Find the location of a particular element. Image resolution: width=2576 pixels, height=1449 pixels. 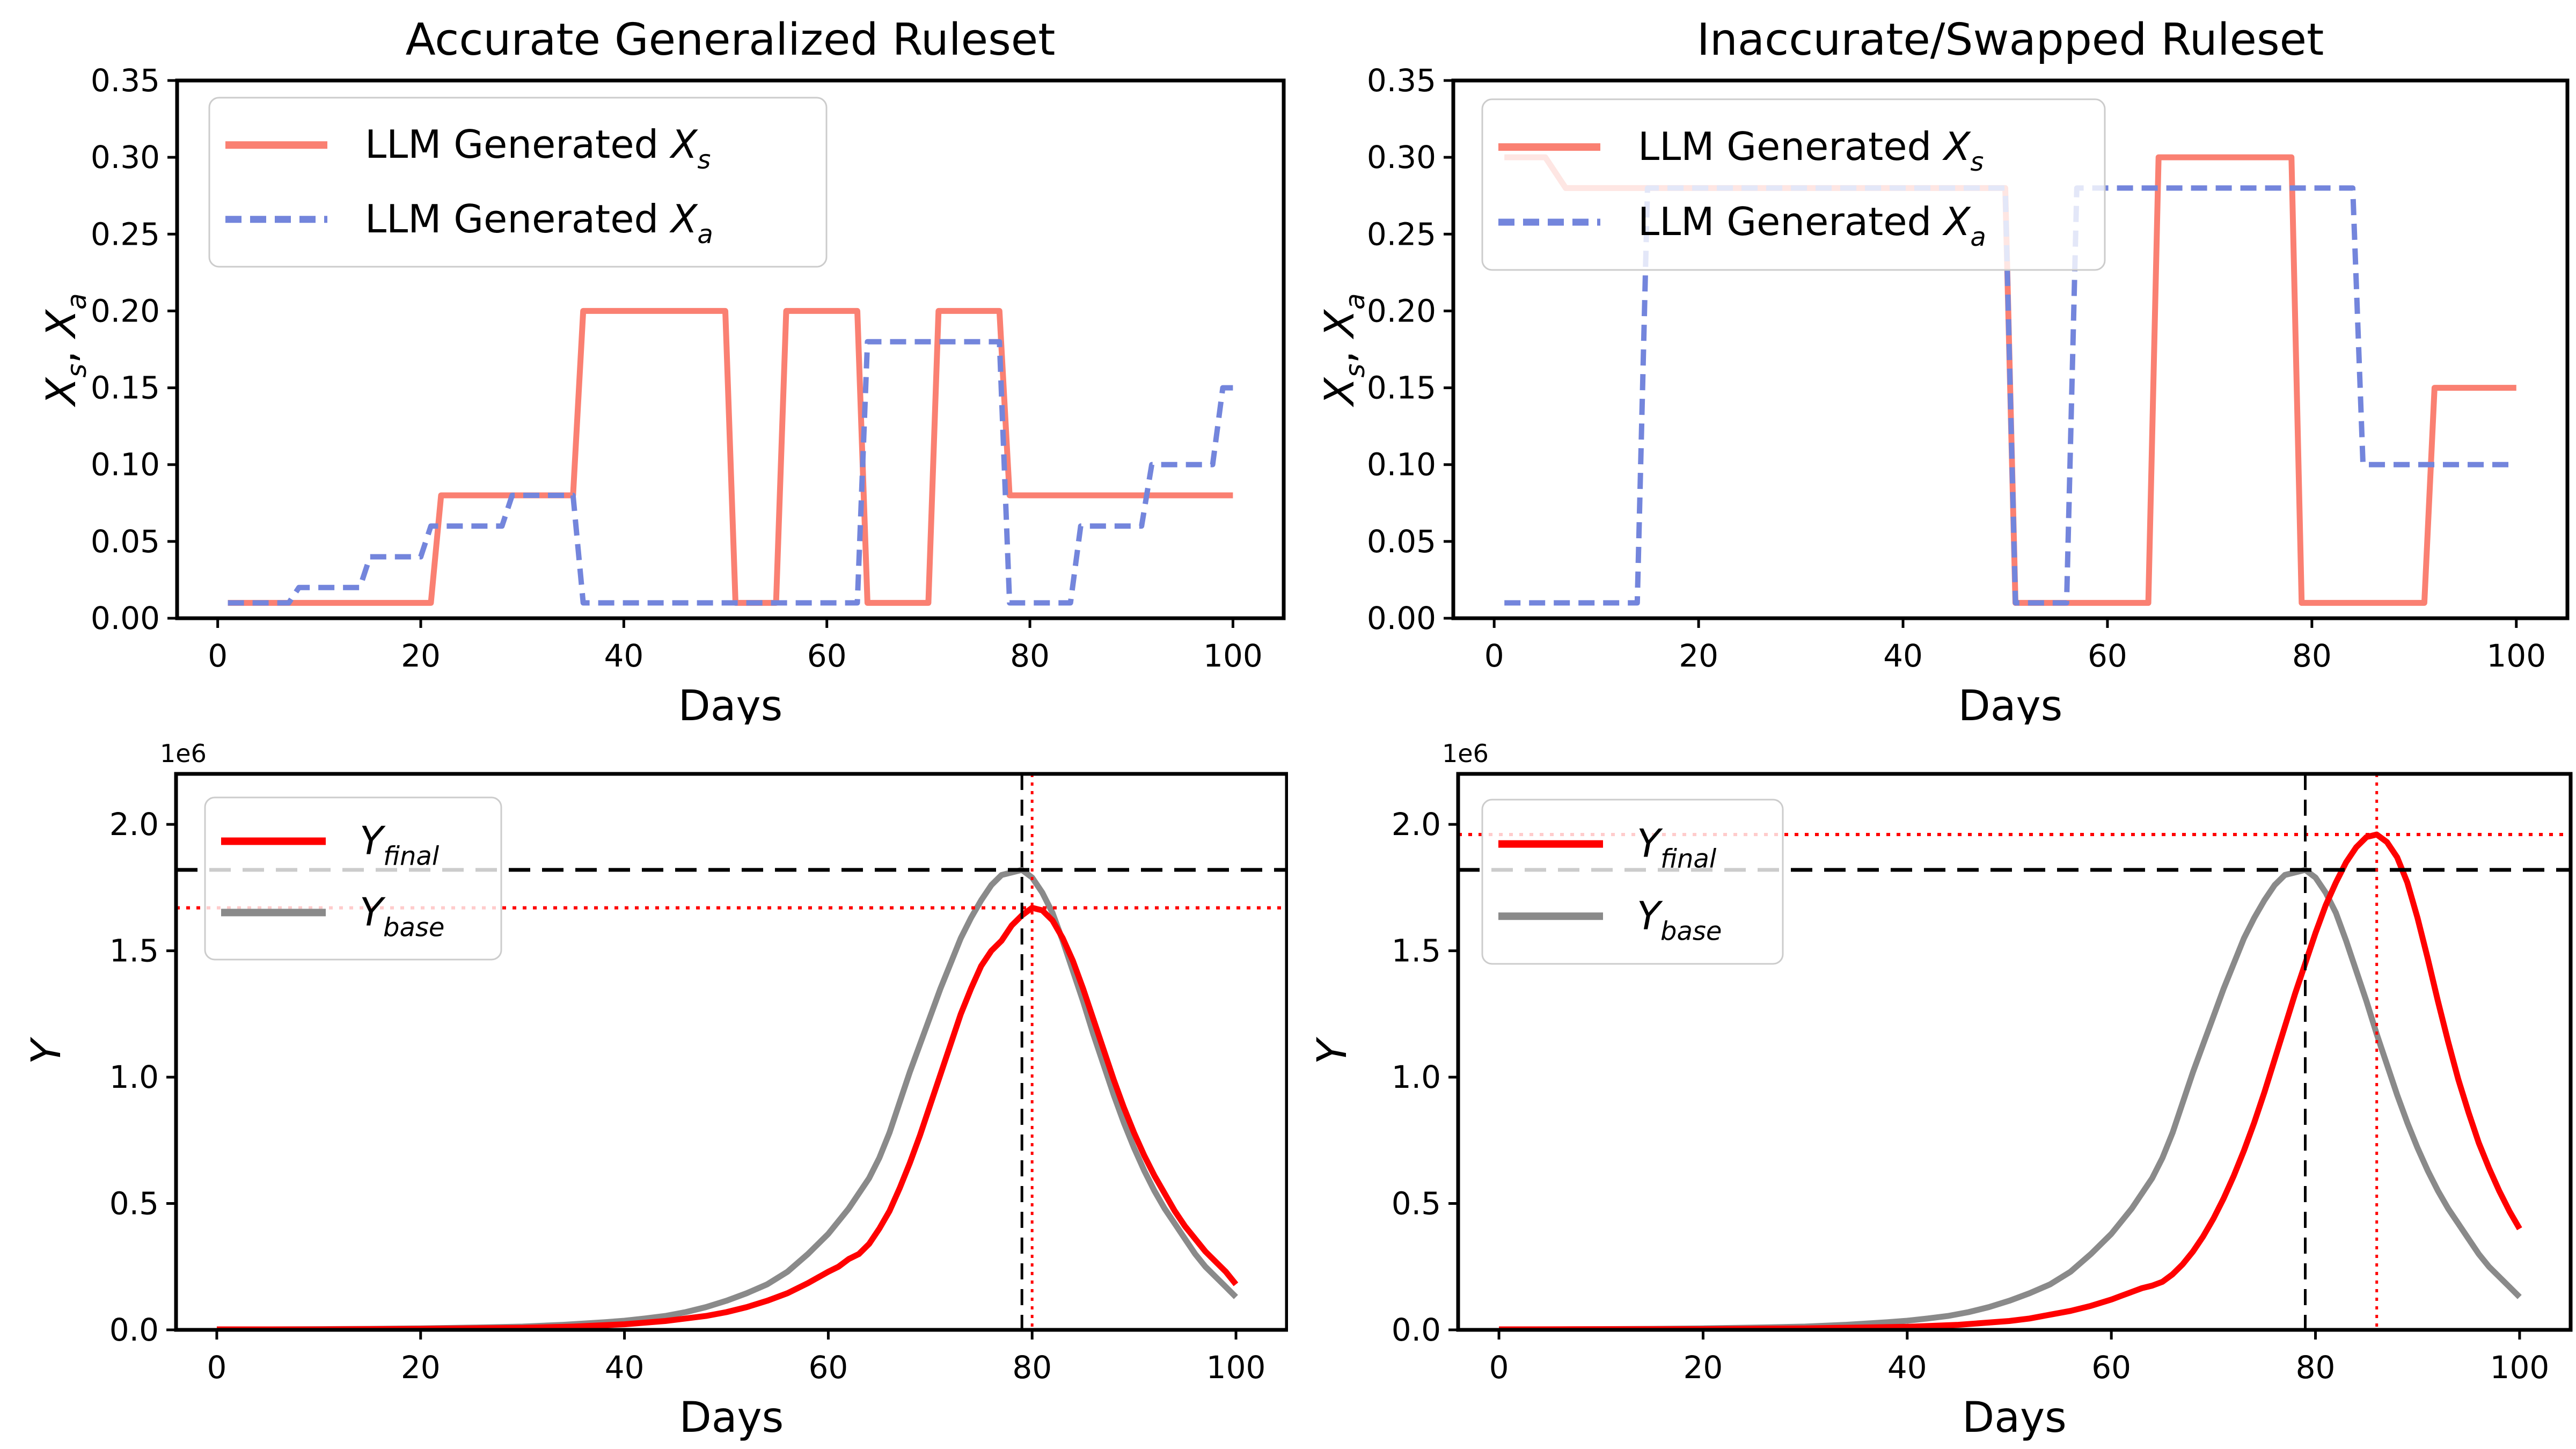

legend-label-llm-generated-xs: LLM Generated Xs is located at coordinates (538, 148).